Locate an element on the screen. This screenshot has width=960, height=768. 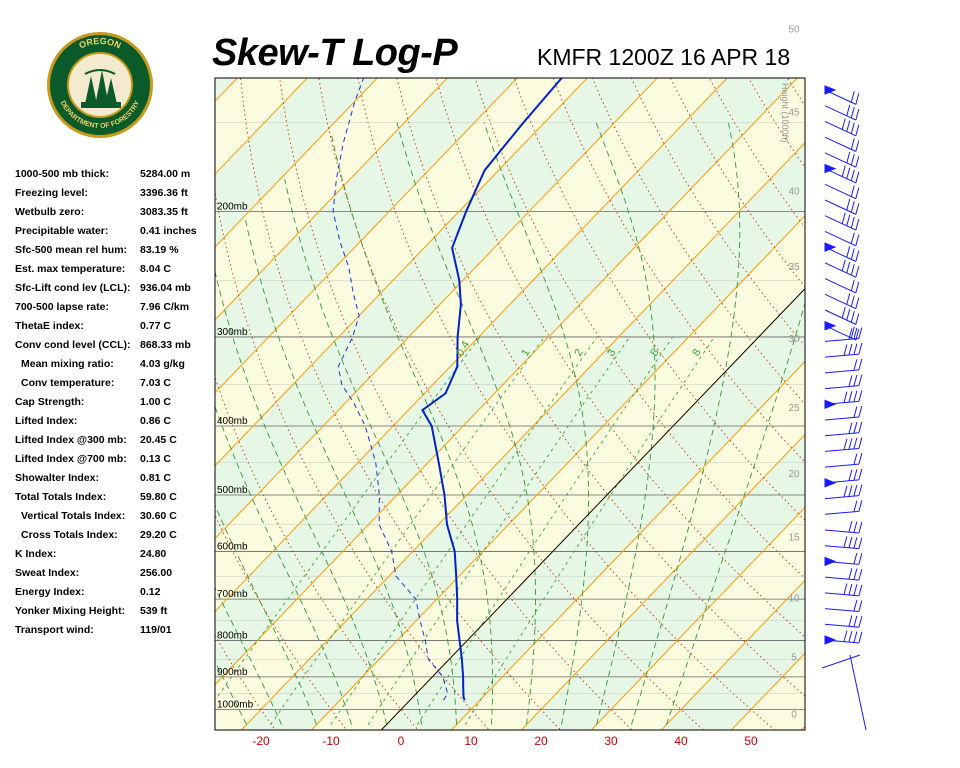
wind-barb-column is located at coordinates (844, 408).